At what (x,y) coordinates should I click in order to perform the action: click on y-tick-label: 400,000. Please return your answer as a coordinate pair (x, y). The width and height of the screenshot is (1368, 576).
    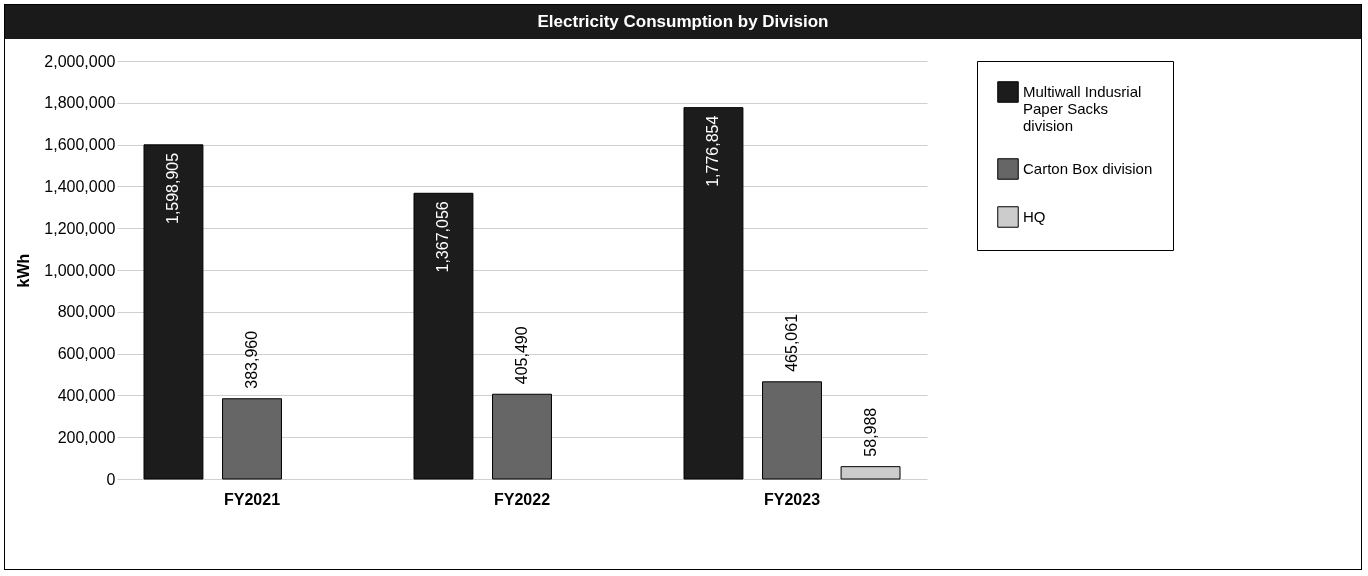
    Looking at the image, I should click on (86, 395).